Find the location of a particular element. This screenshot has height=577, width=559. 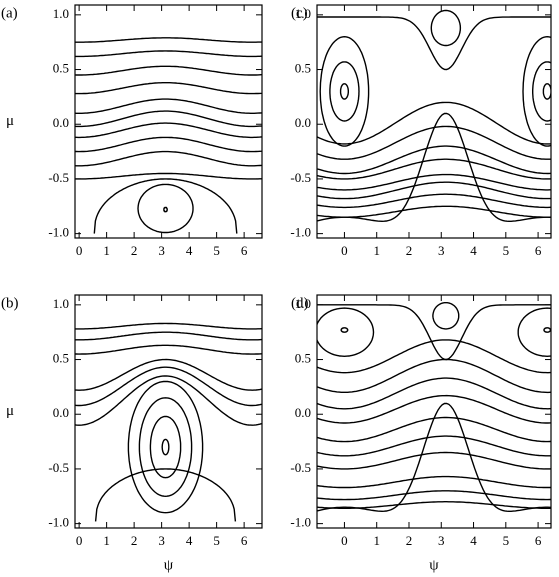

panel-label: (c) is located at coordinates (299, 13).